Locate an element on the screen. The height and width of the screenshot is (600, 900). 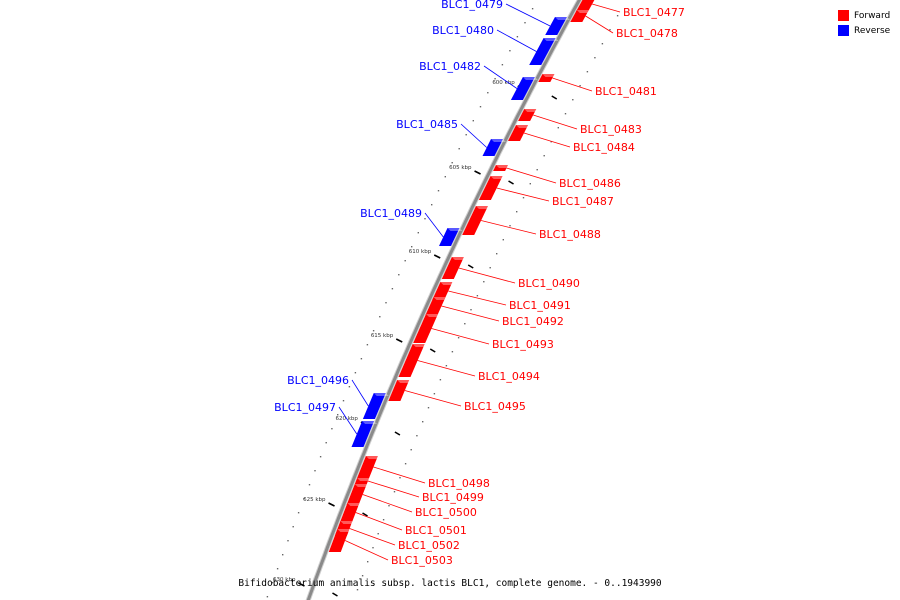
gene-blc1-0499: BLC1_0499 is located at coordinates (419, 491).